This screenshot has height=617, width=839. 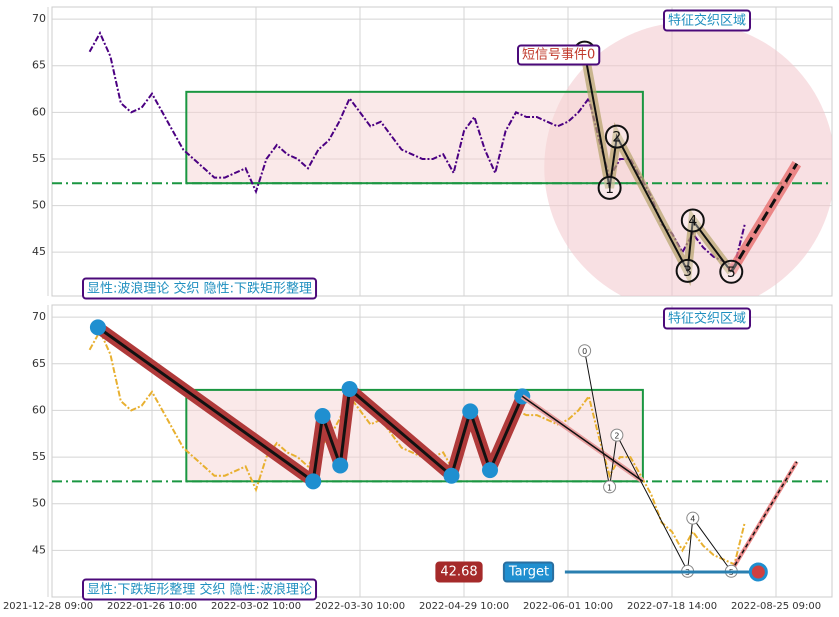 What do you see at coordinates (658, 461) in the screenshot?
I see `wave-line` at bounding box center [658, 461].